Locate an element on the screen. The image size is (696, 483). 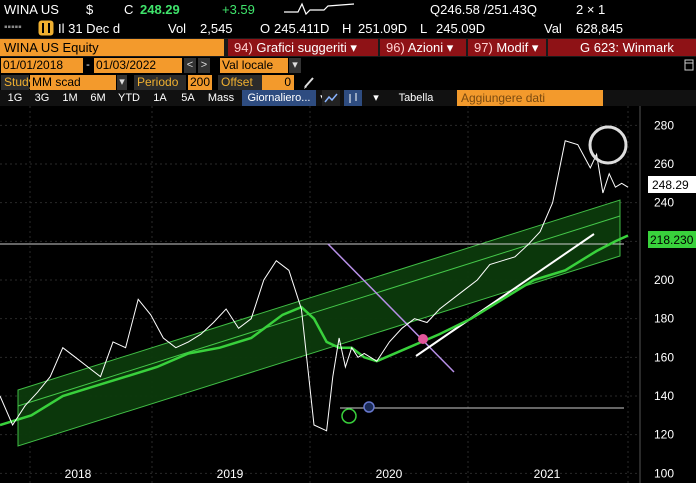
study-label: Study is located at coordinates (18, 82).